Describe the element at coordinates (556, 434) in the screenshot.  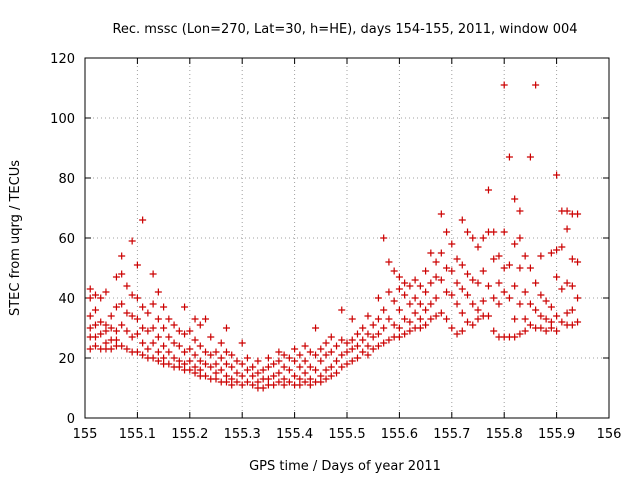
I see `x-tick-label: 155.9` at that location.